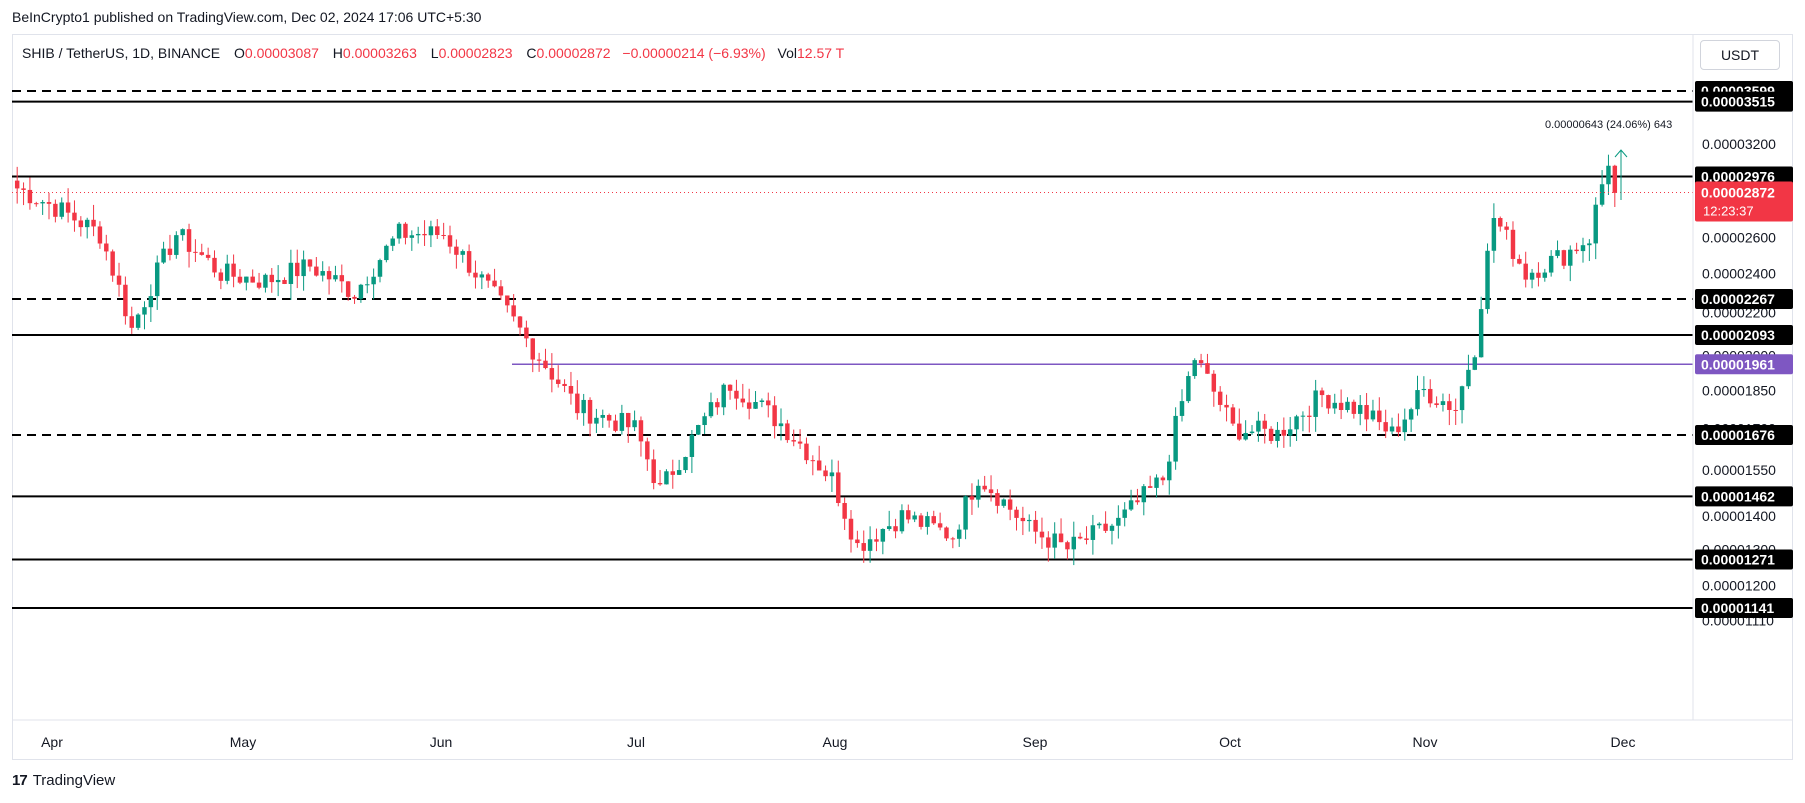  Describe the element at coordinates (694, 53) in the screenshot. I see `change-value: −0.00000214 (−6.93%)` at that location.